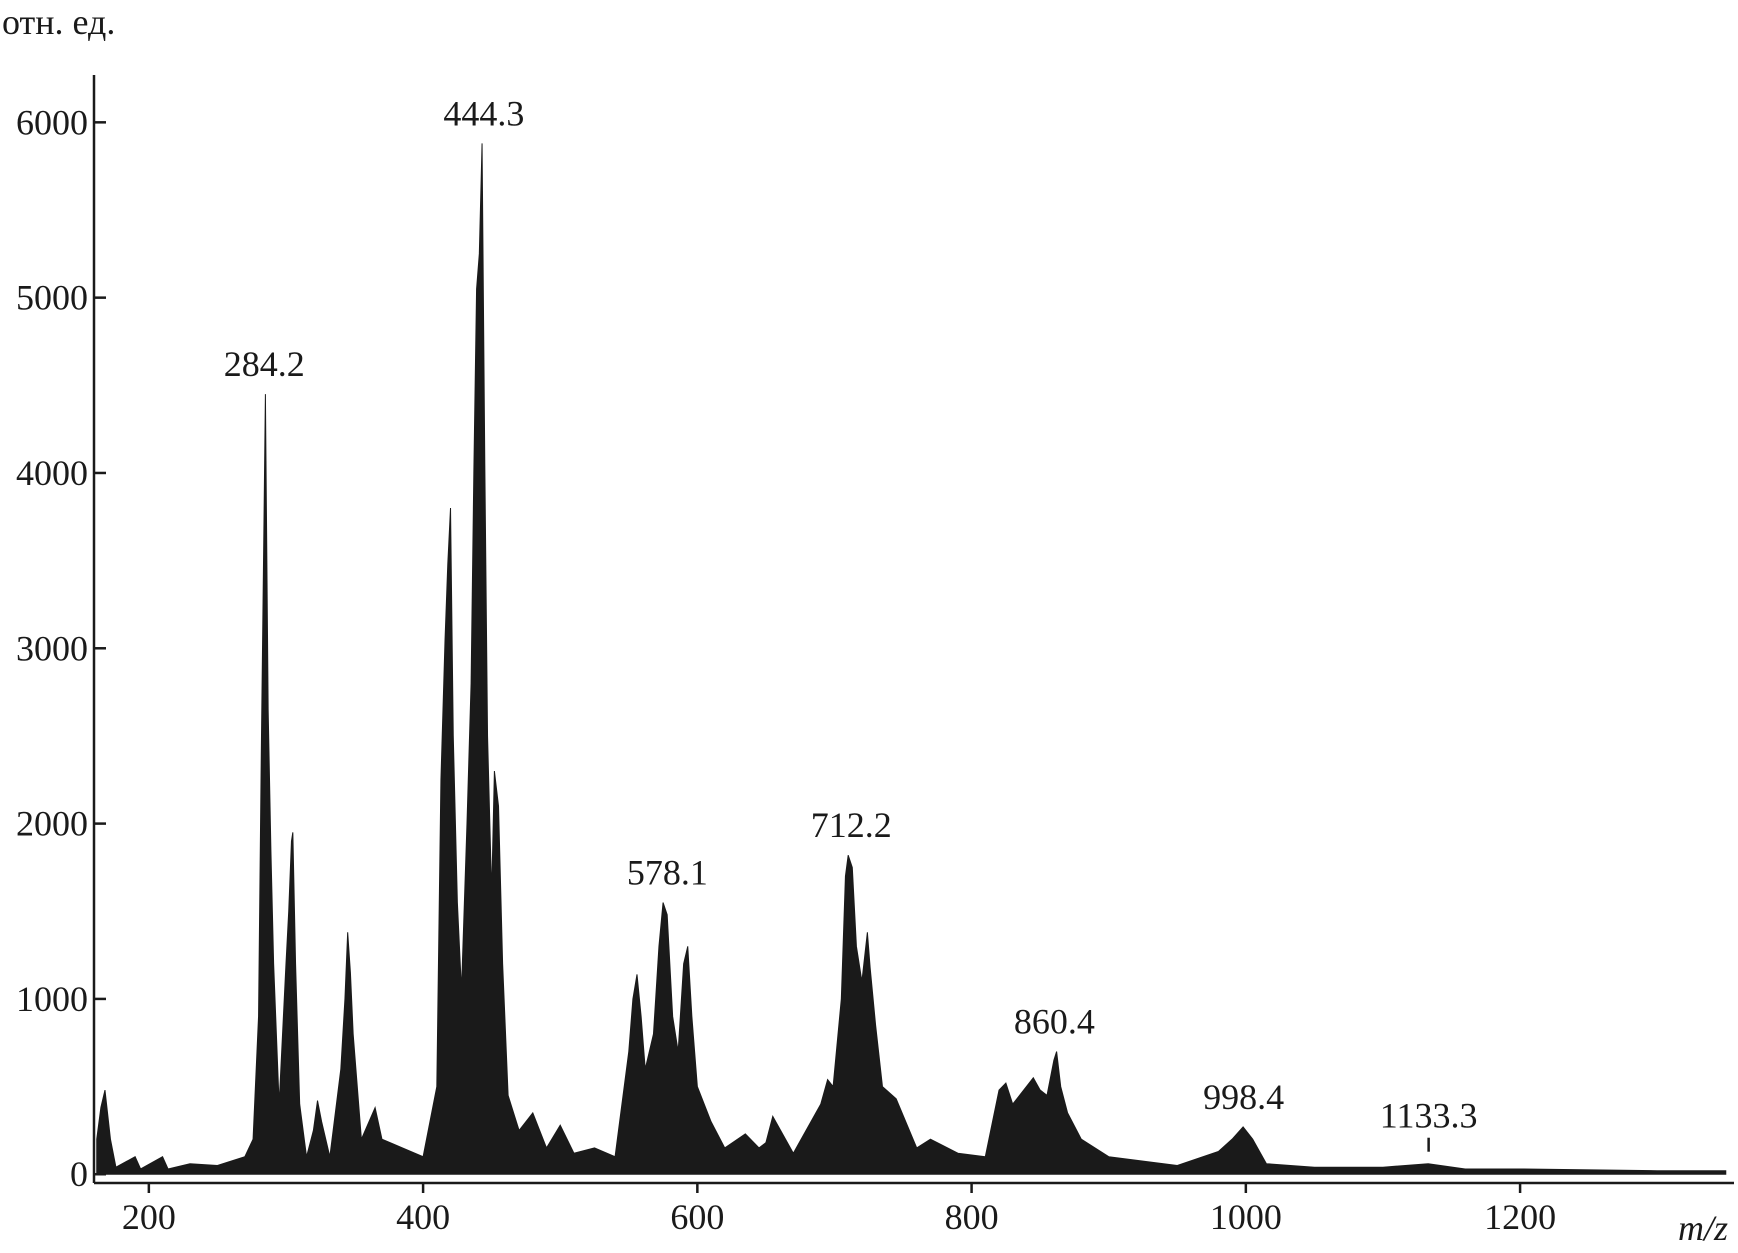 This screenshot has width=1738, height=1253. I want to click on y-axis-label: отн. ед., so click(58, 22).